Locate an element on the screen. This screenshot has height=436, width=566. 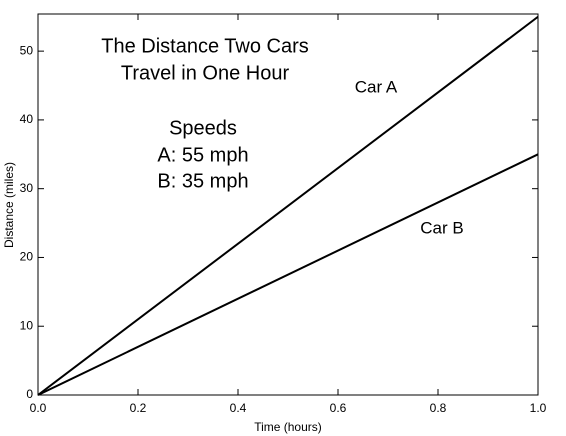
chart-title: The Distance Two Cars is located at coordinates (205, 46).